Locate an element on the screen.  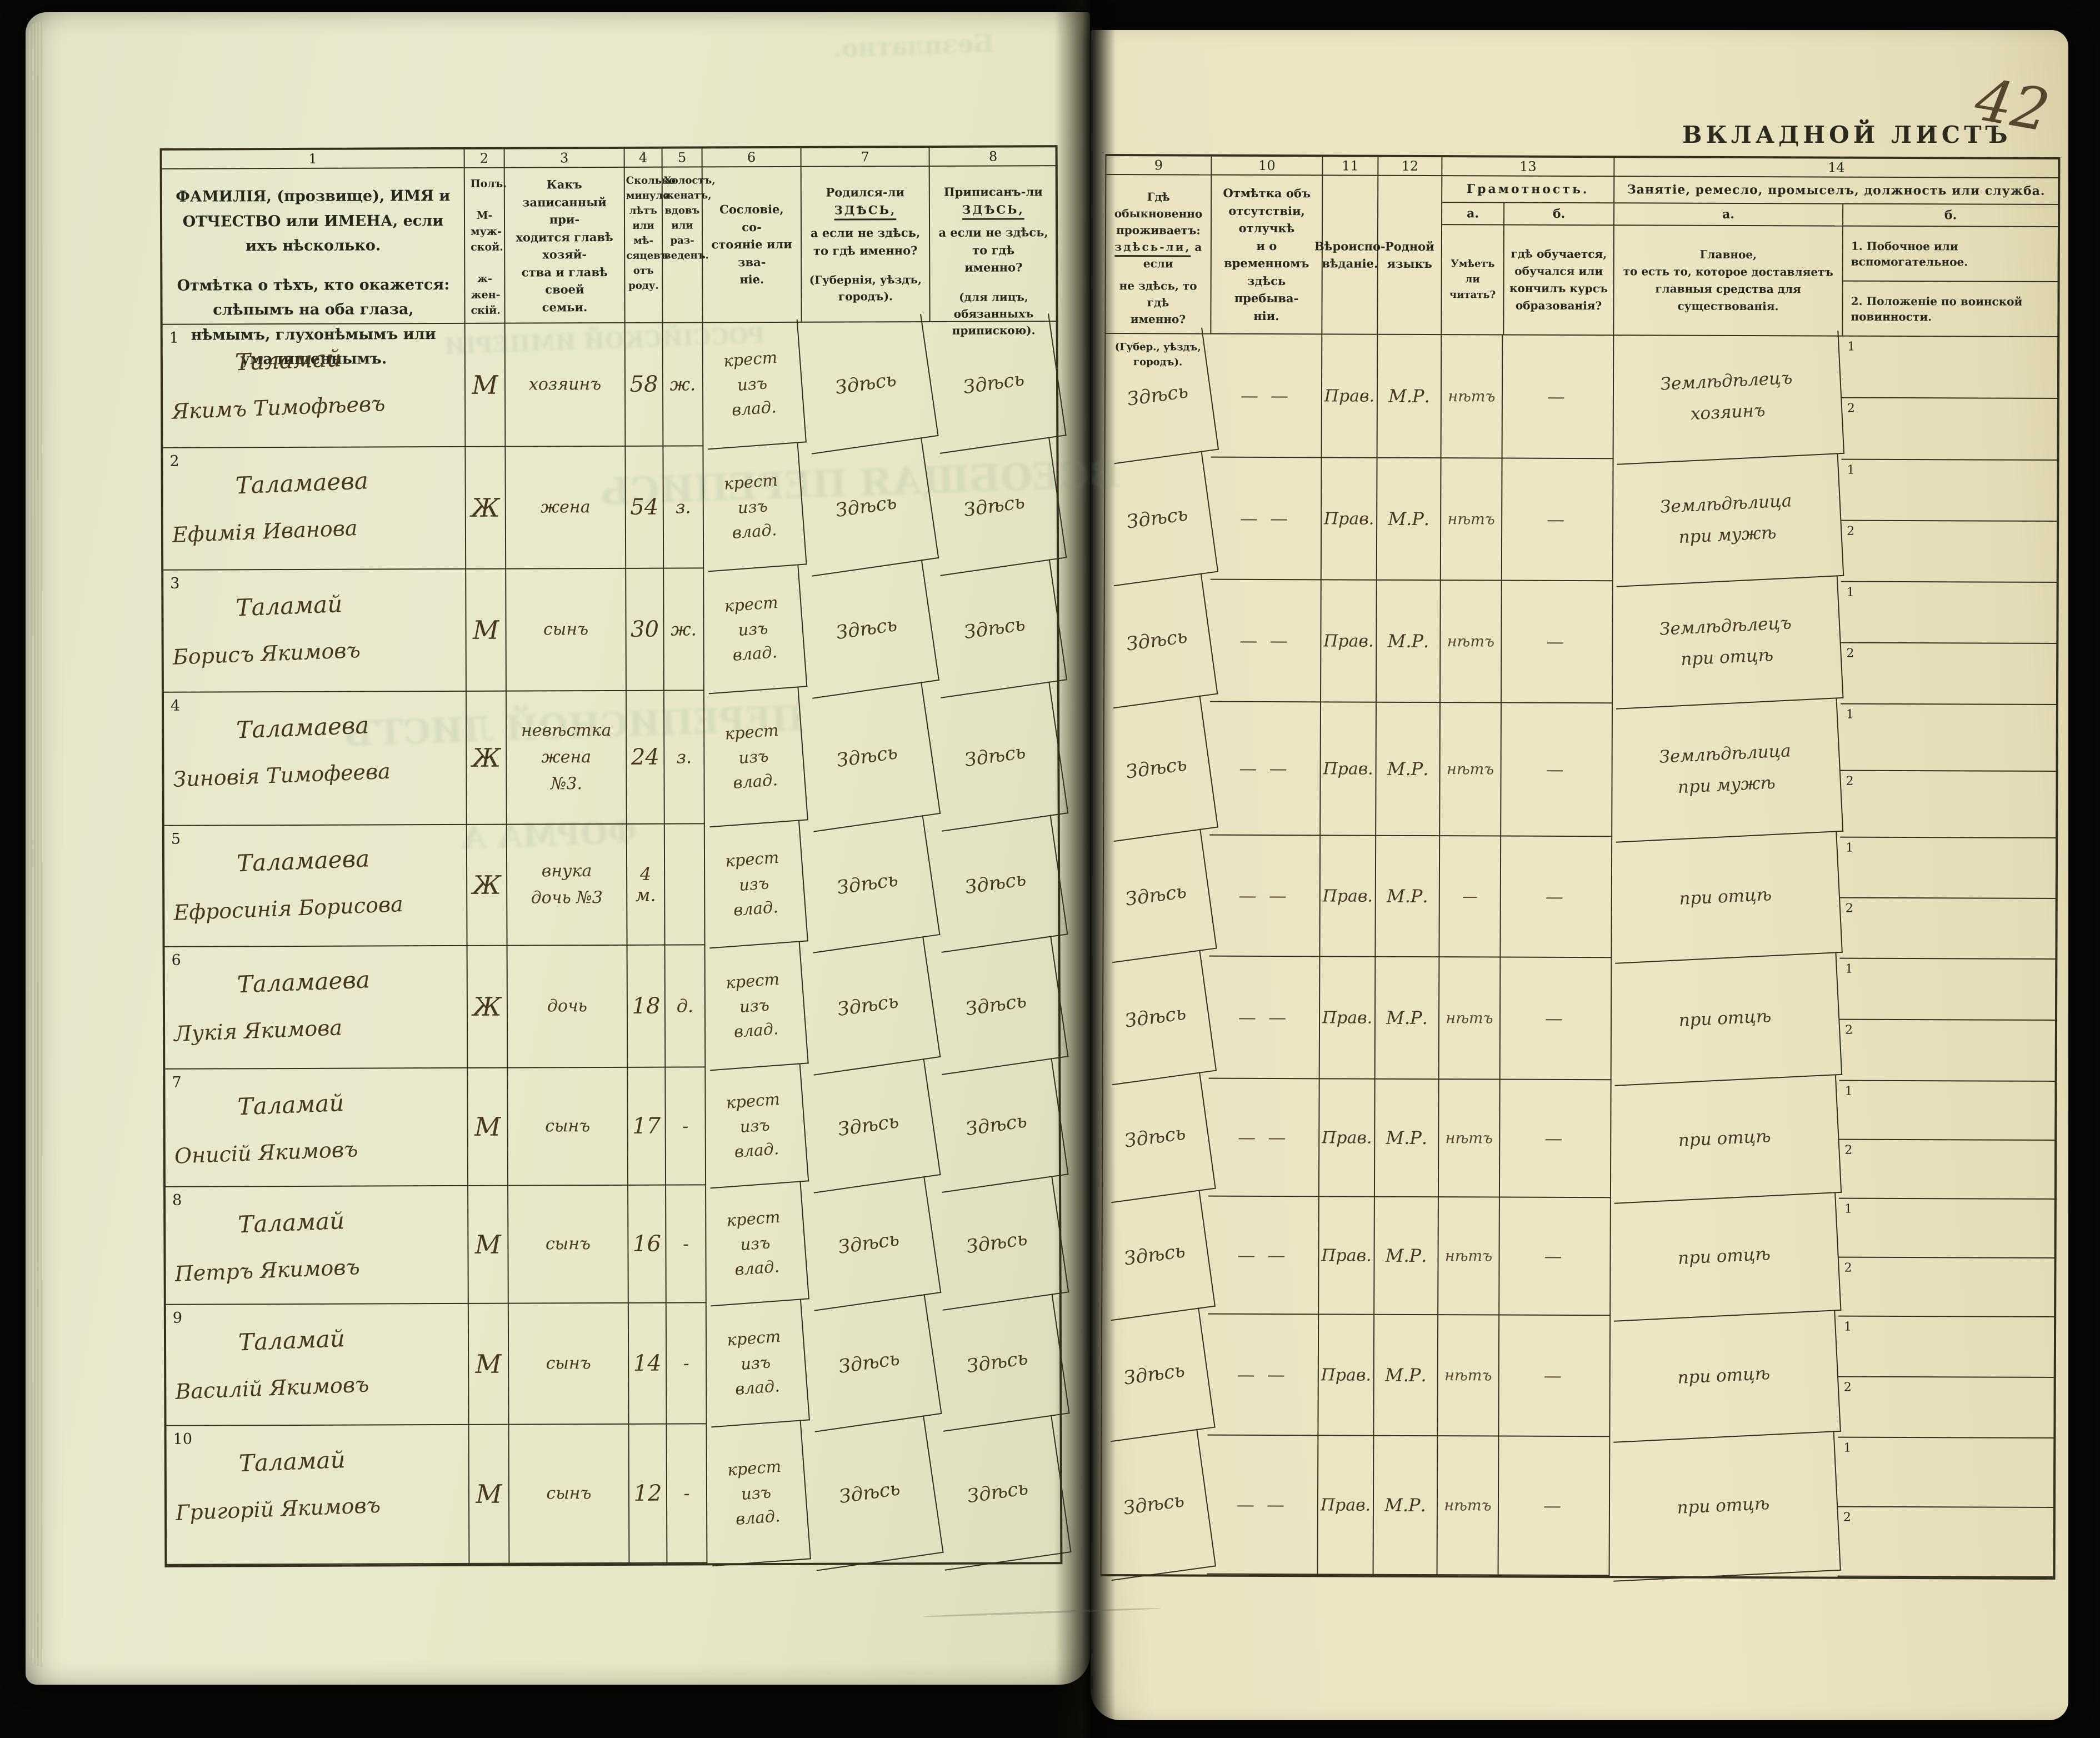
header-resides-rest: не здѣсь, то гдѣ именно? is located at coordinates (1158, 302).